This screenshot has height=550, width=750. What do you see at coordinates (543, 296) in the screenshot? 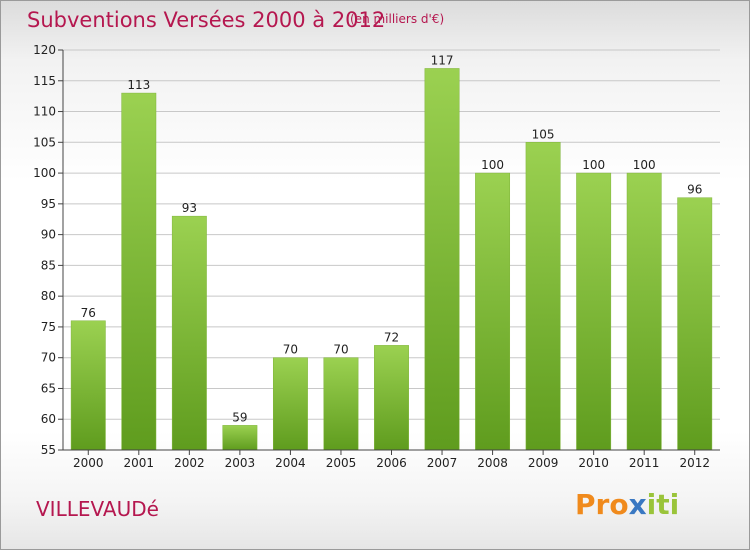
I see `bar-2009` at bounding box center [543, 296].